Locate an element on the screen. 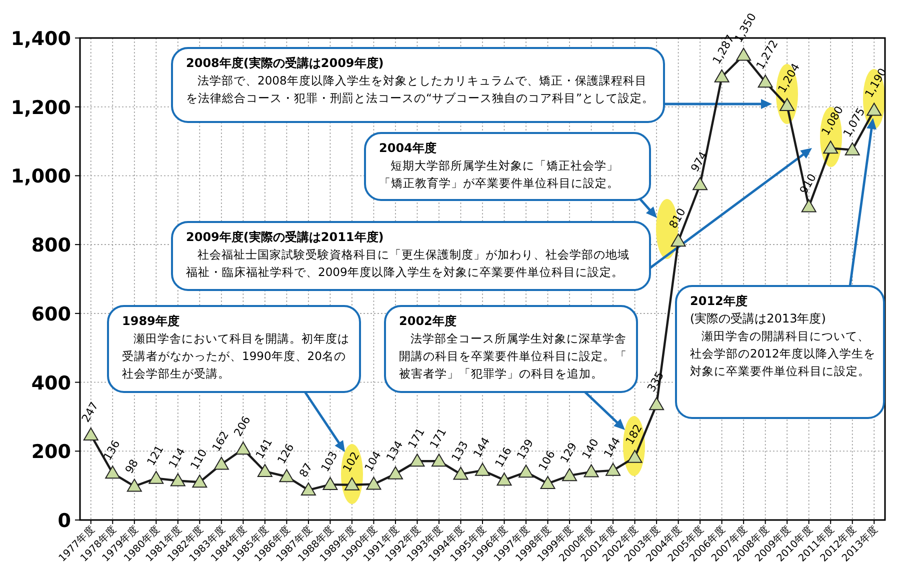  y-tick-label: 200 is located at coordinates (51, 452).